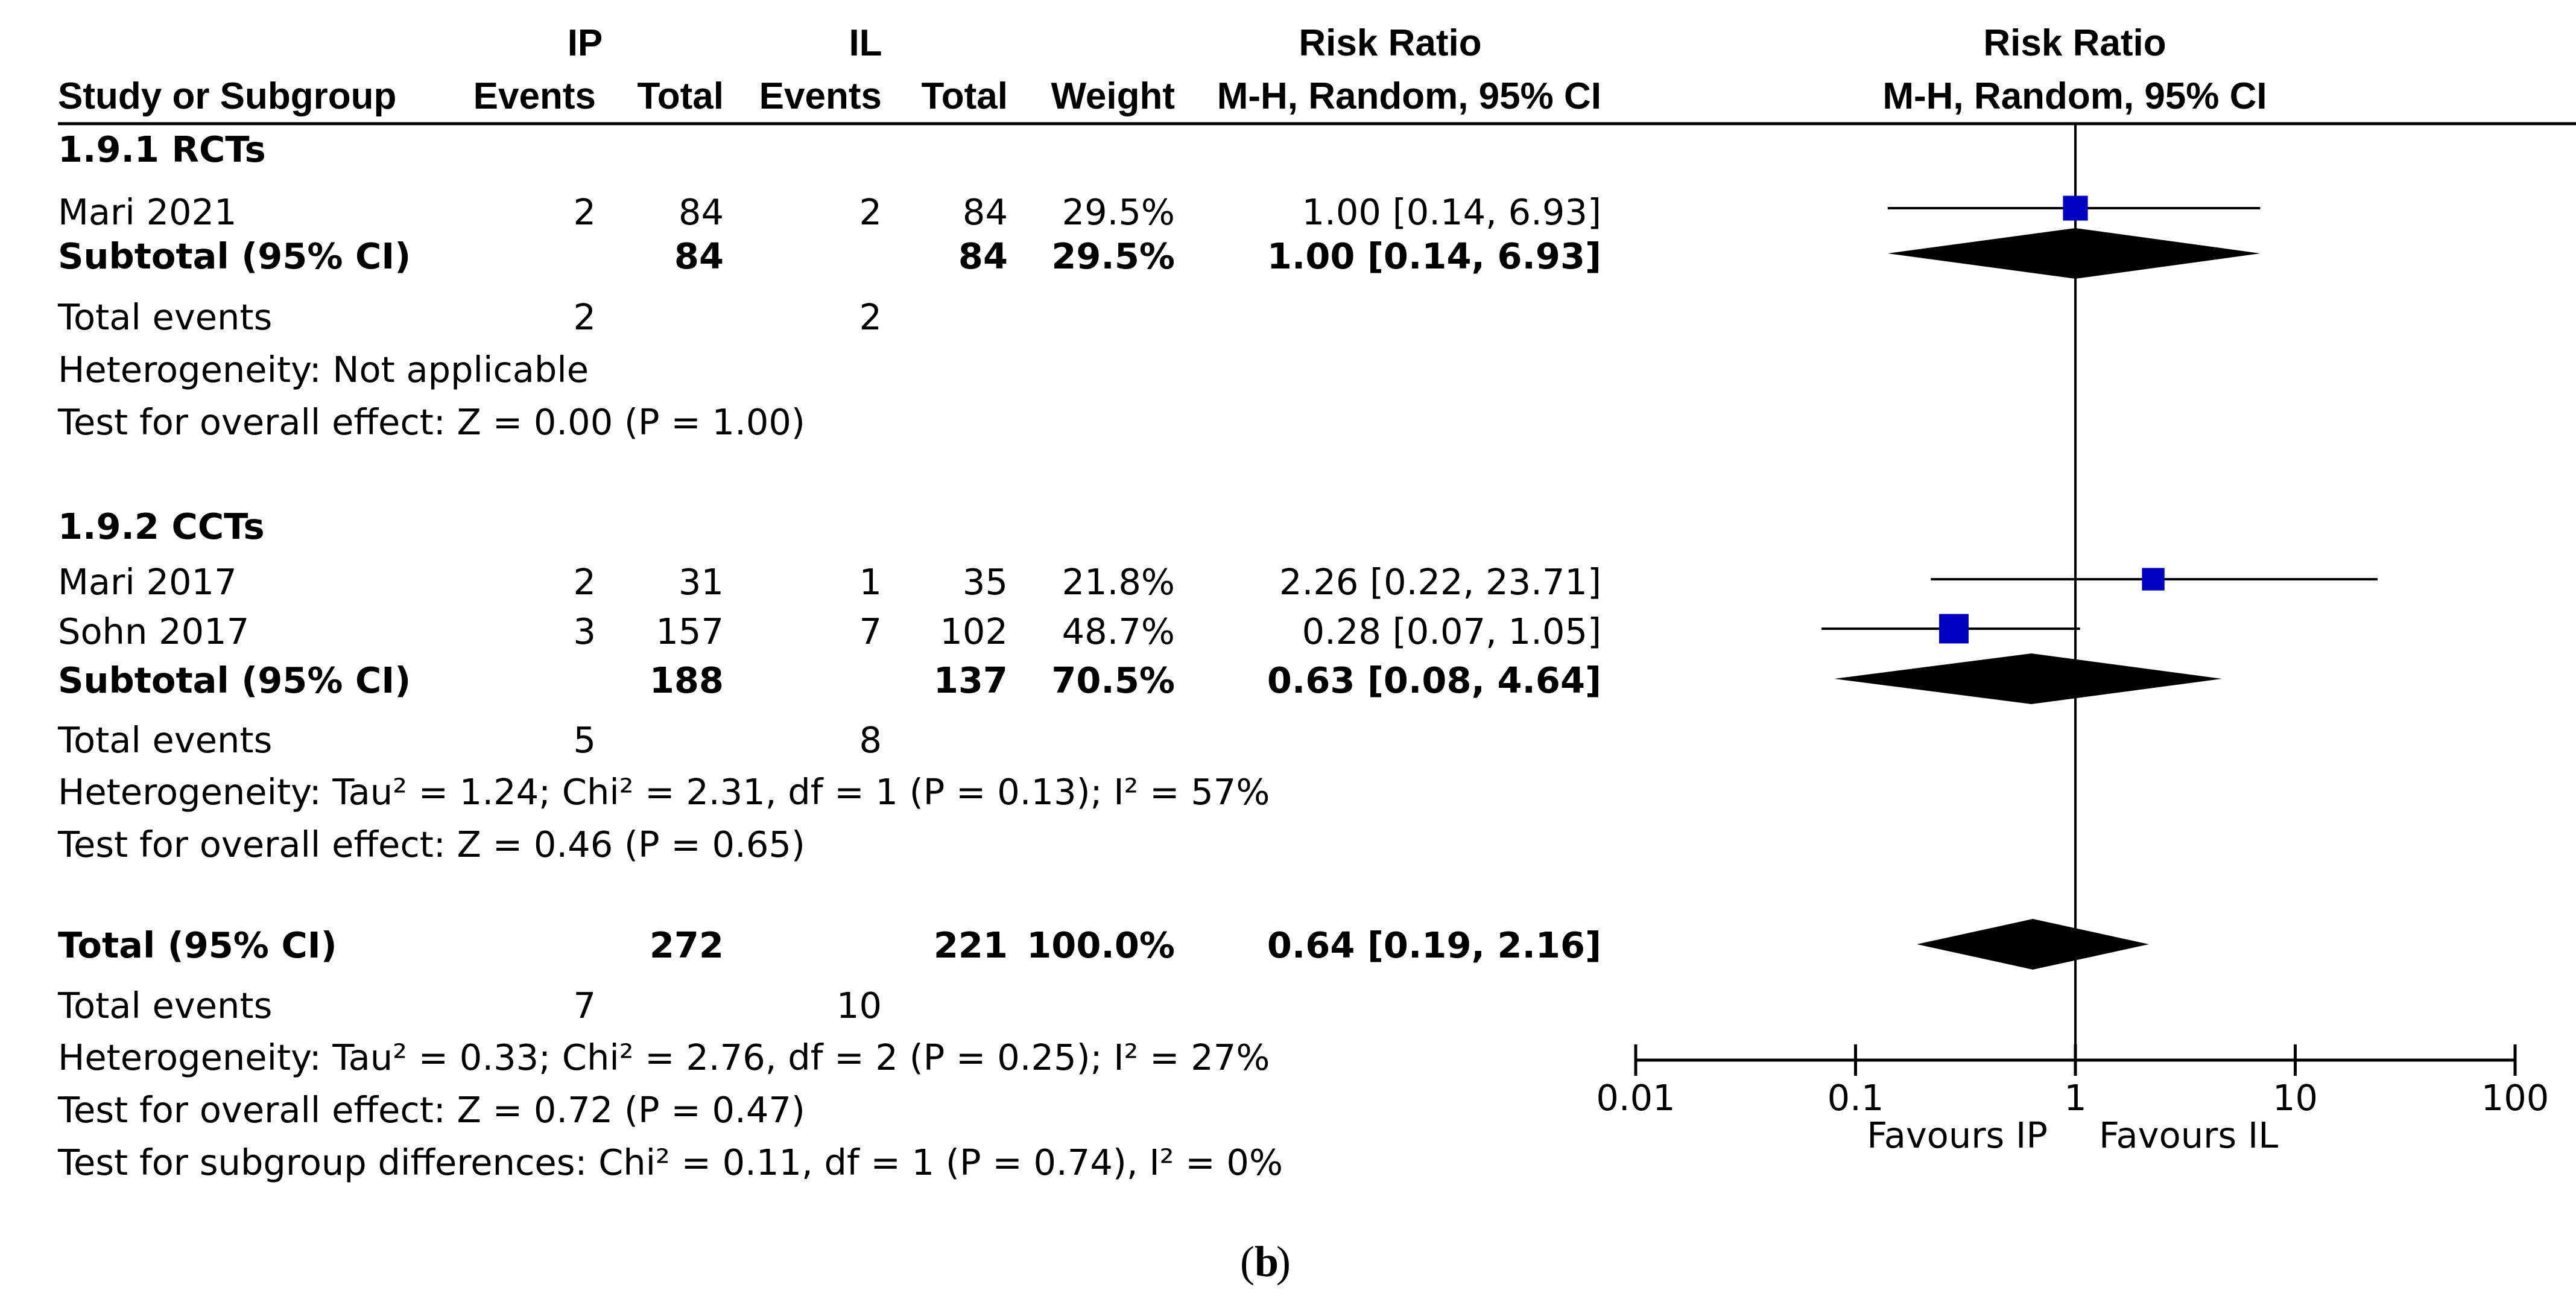 This screenshot has width=2576, height=1293. I want to click on caption-letter: b, so click(1267, 1261).